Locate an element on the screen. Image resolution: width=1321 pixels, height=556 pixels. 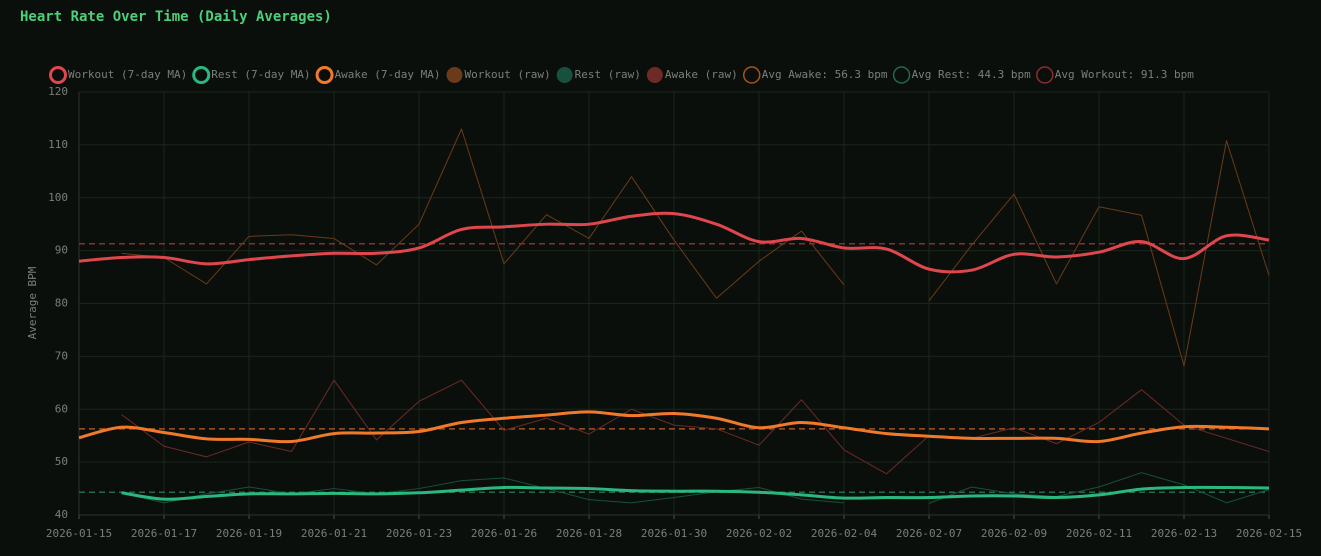
x-tick-label: 2026-01-19 is located at coordinates (249, 533).